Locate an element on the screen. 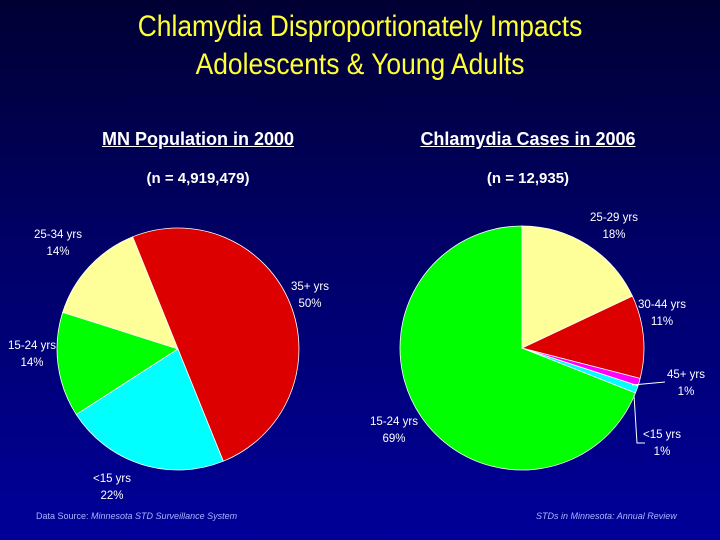 The width and height of the screenshot is (720, 540). left-chart-title: MN Population in 2000 is located at coordinates (198, 139).